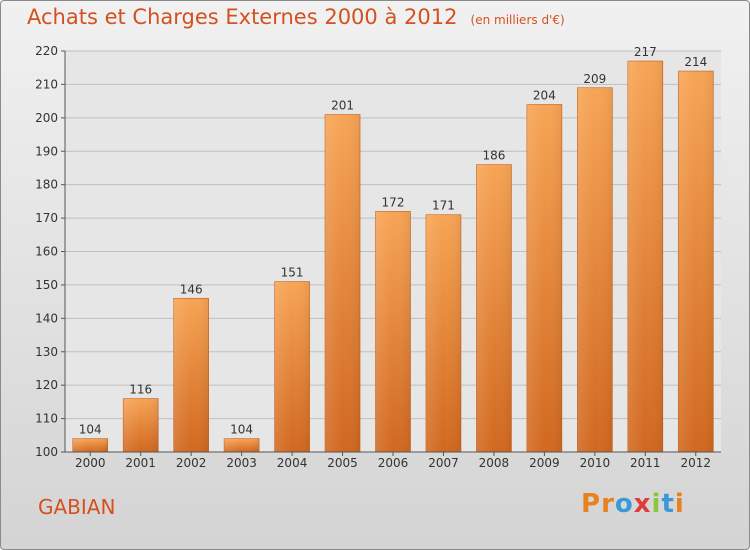 The height and width of the screenshot is (550, 750). I want to click on x-tick-label: 2009, so click(544, 463).